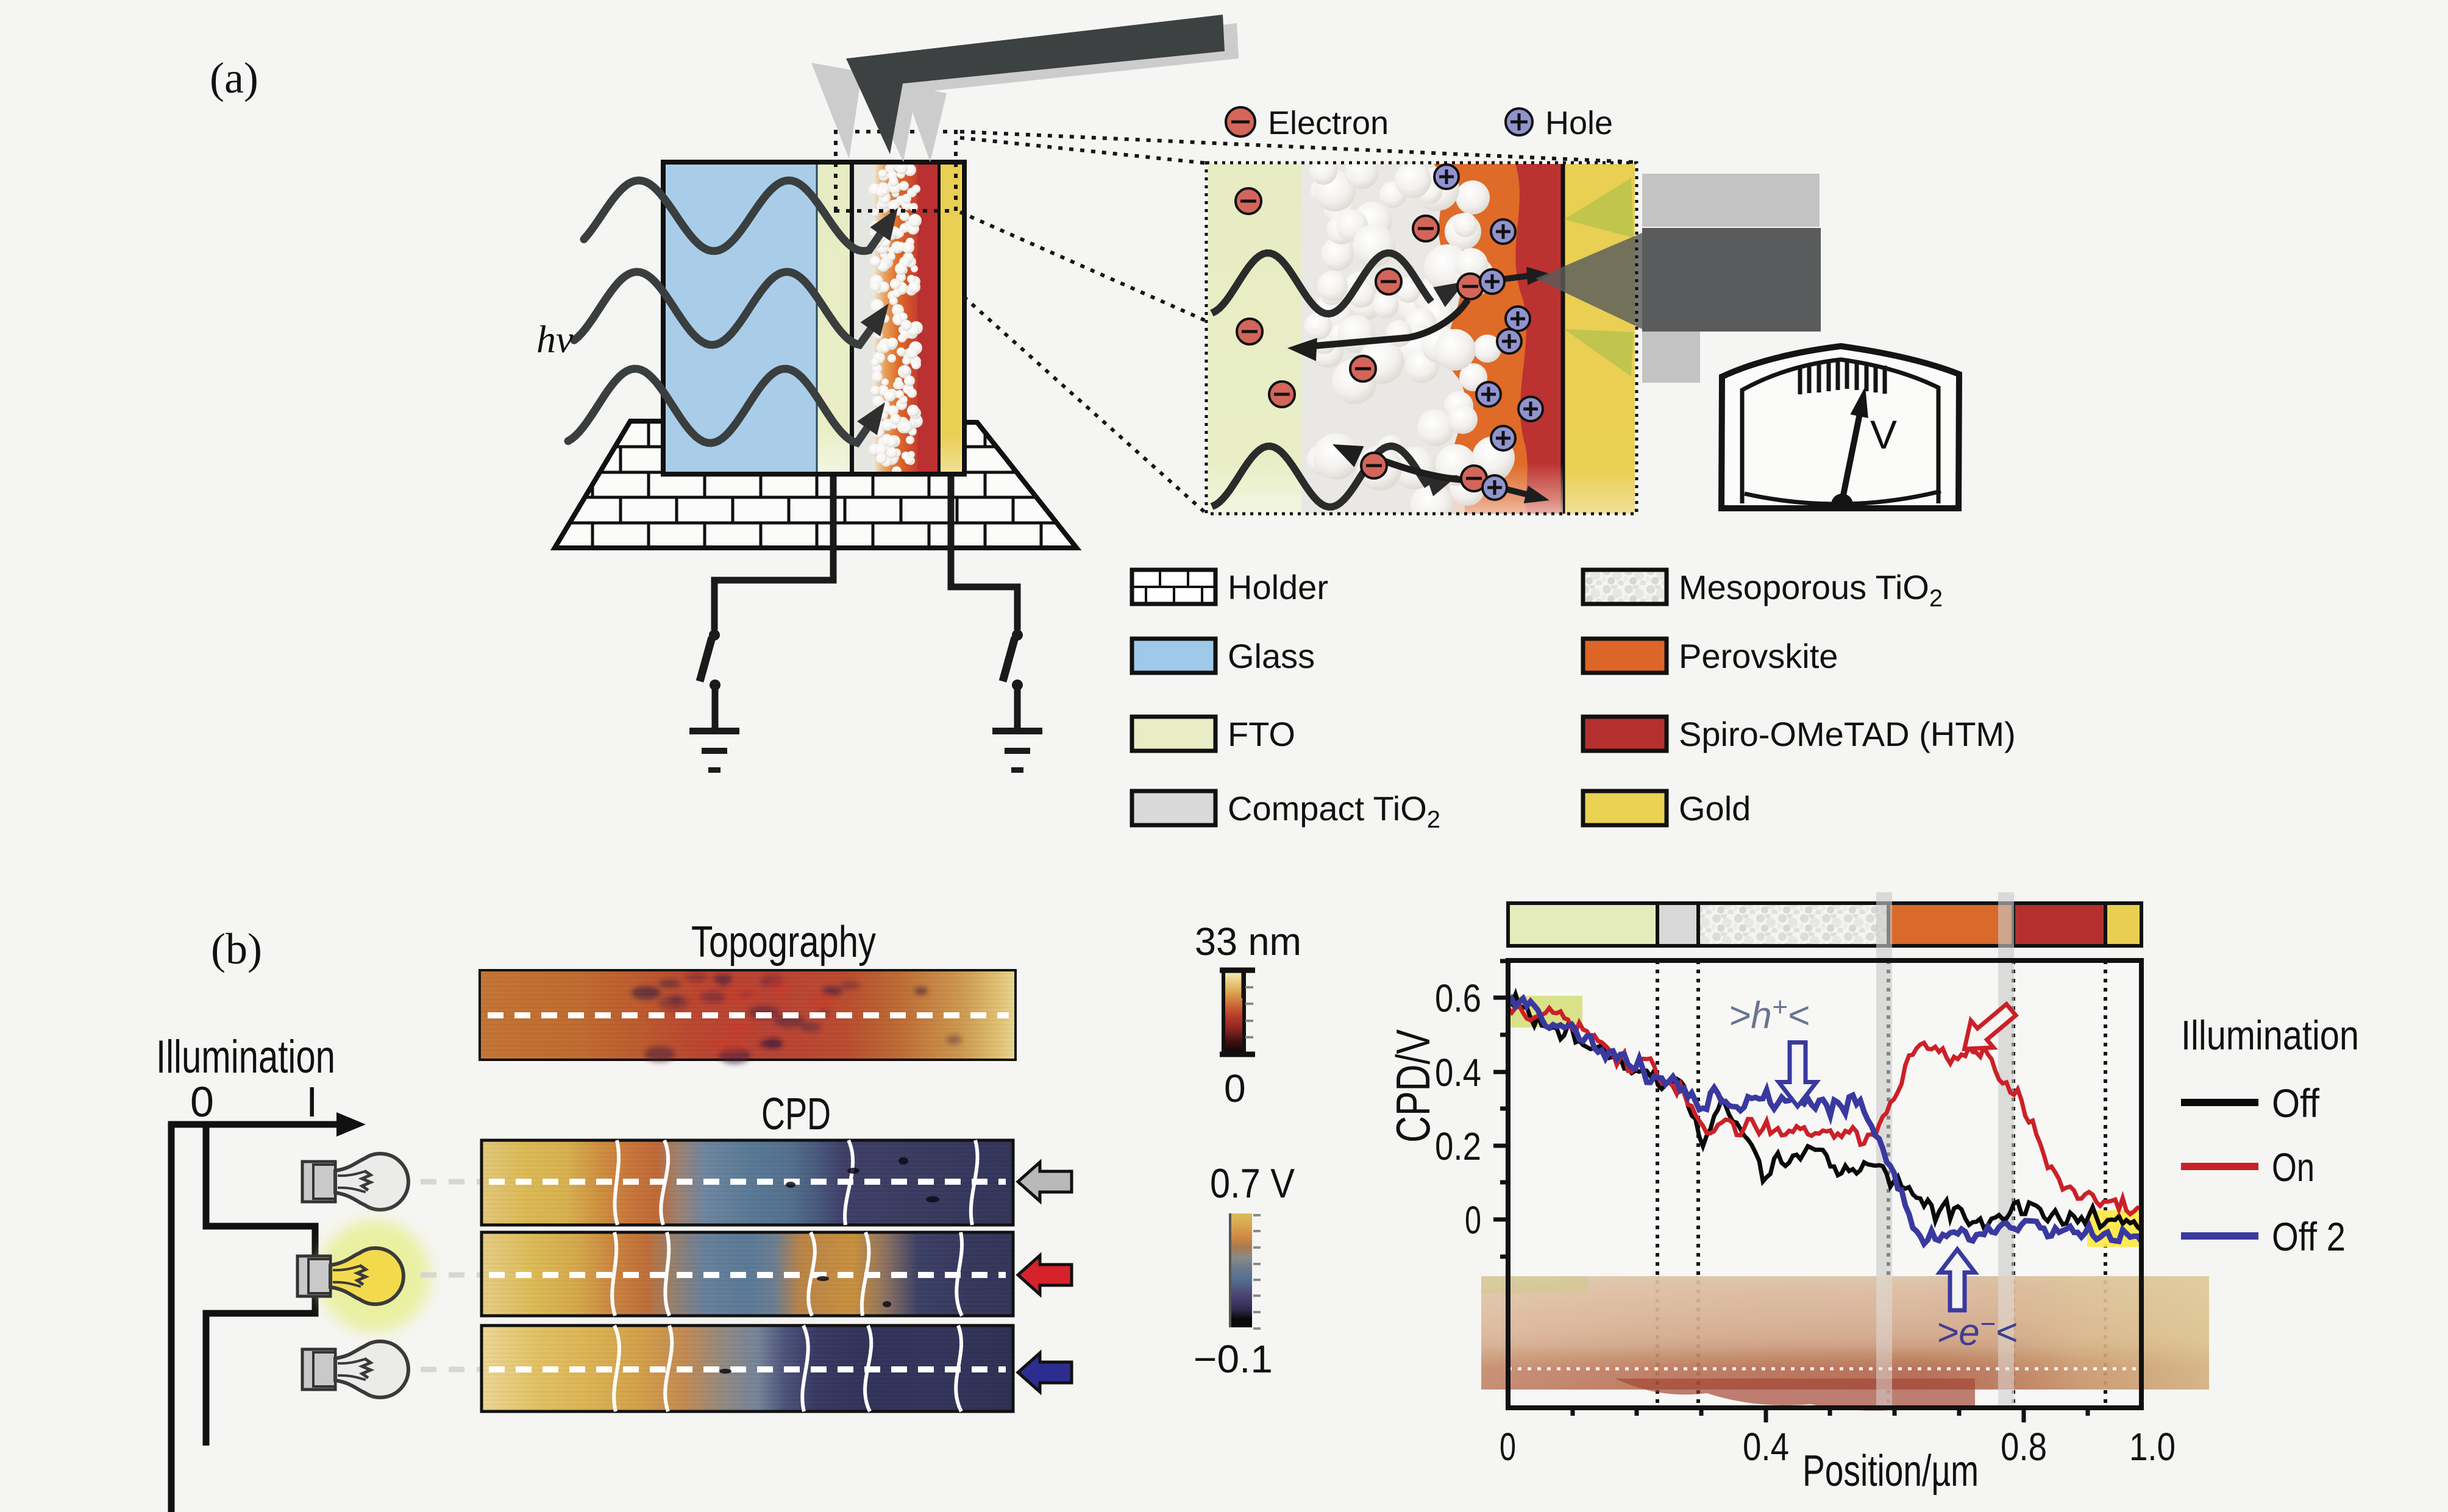 The width and height of the screenshot is (2448, 1512). Describe the element at coordinates (1413, 1086) in the screenshot. I see `svg-text: CPD/V` at that location.